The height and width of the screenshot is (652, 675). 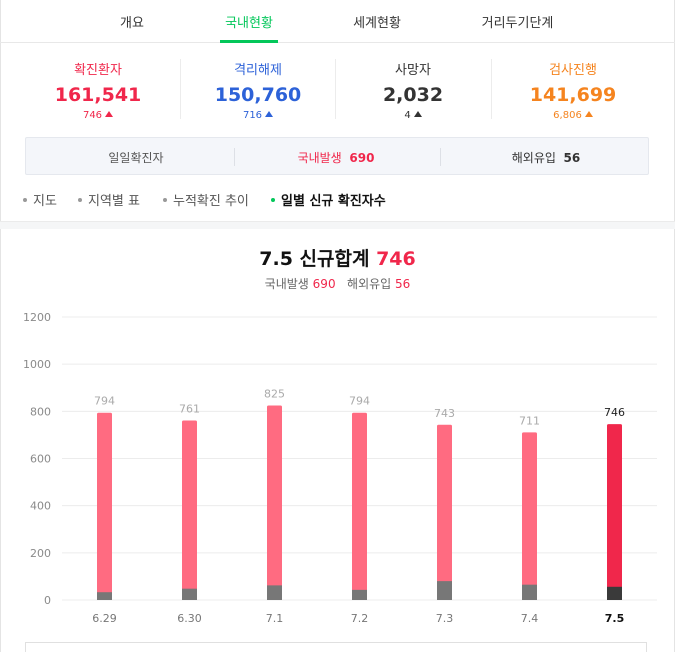 I want to click on stat-testing-label: 검사진행, so click(x=573, y=70).